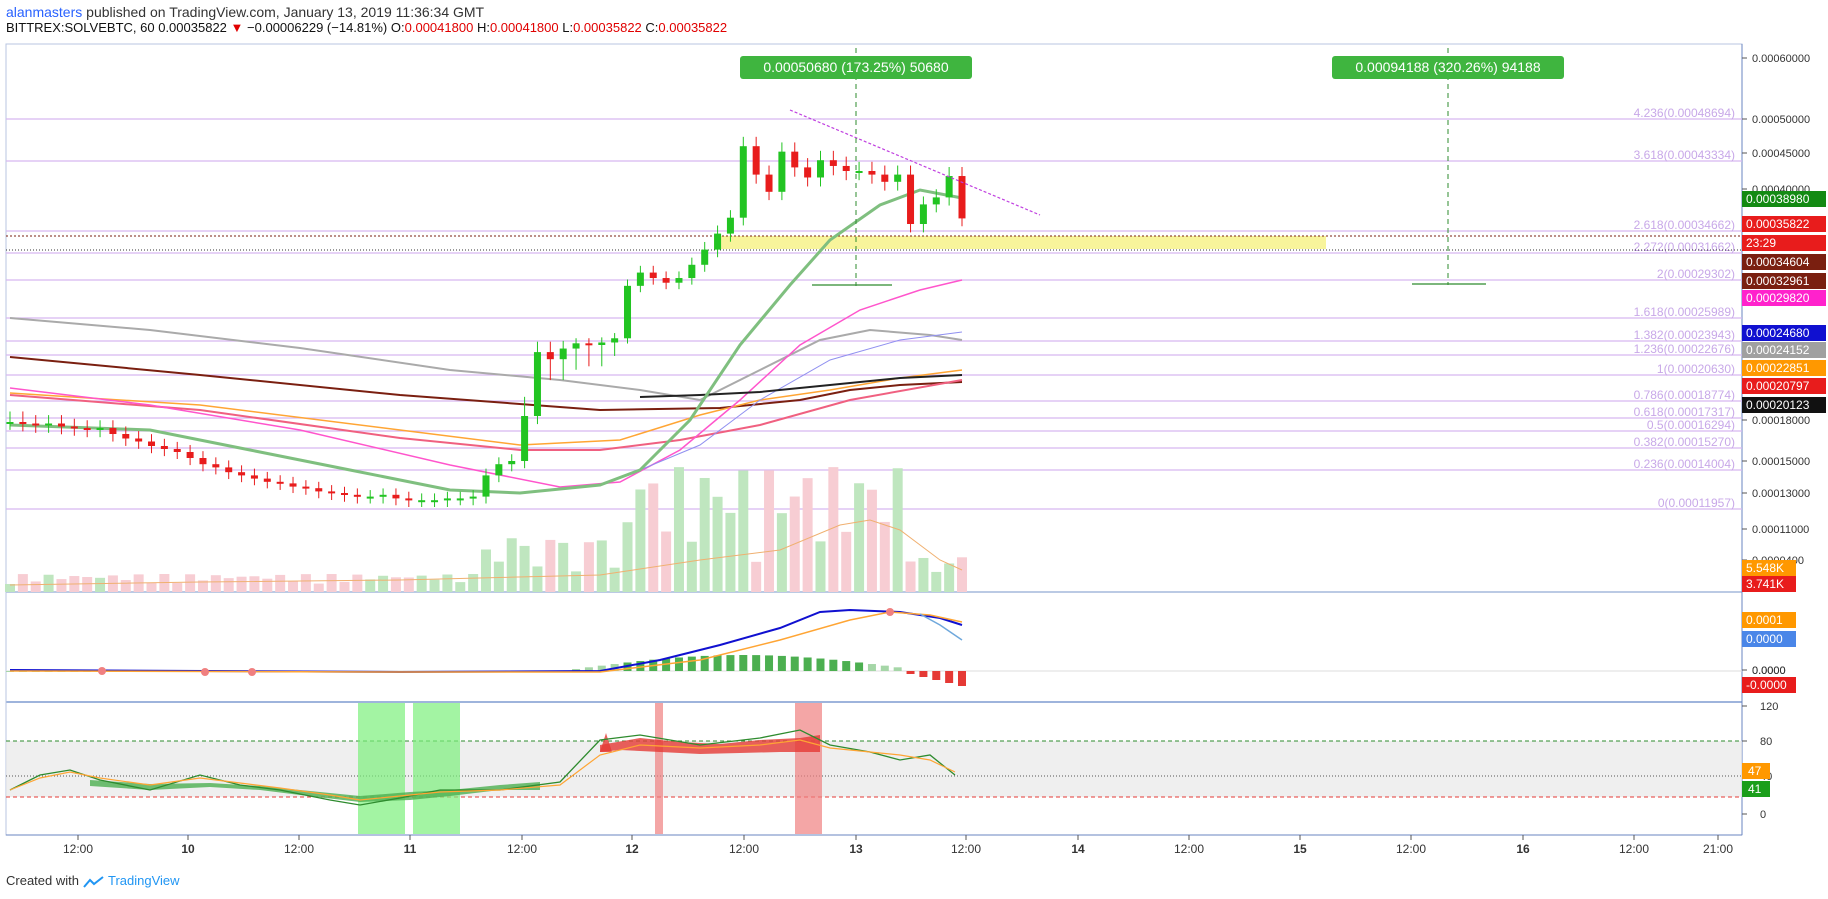  I want to click on fib-label: 1.382(0.00023943), so click(1684, 335).